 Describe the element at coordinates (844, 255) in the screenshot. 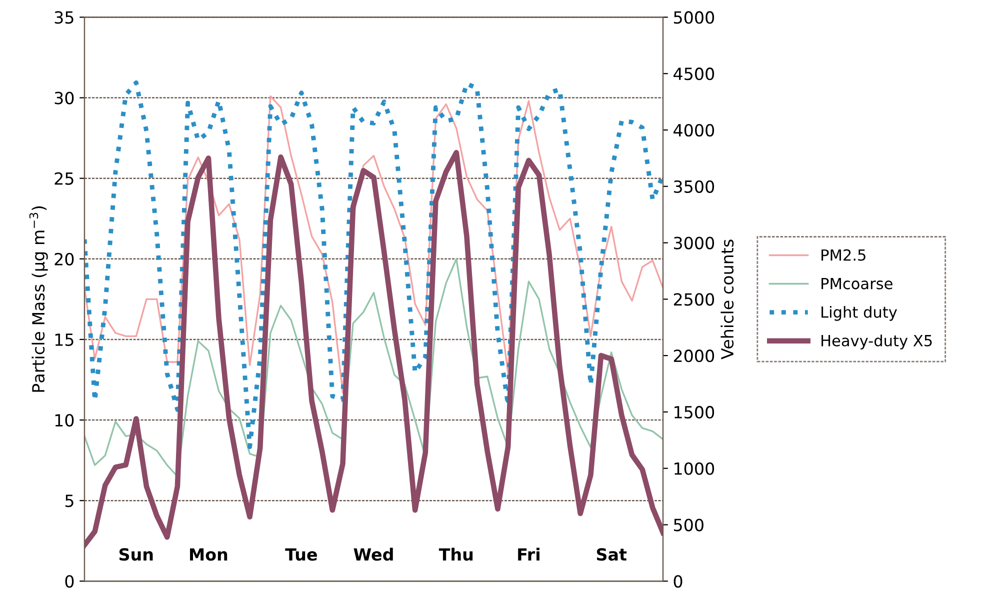

I see `legend-label: PM2.5` at that location.